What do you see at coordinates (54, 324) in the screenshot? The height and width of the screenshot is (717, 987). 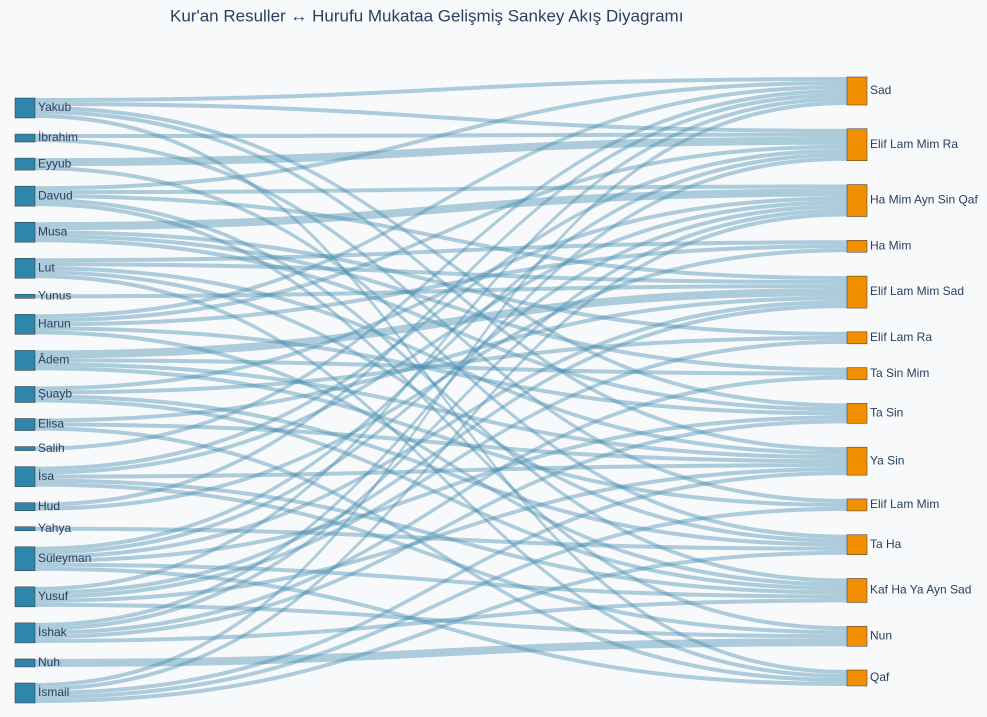 I see `node-label: Harun` at bounding box center [54, 324].